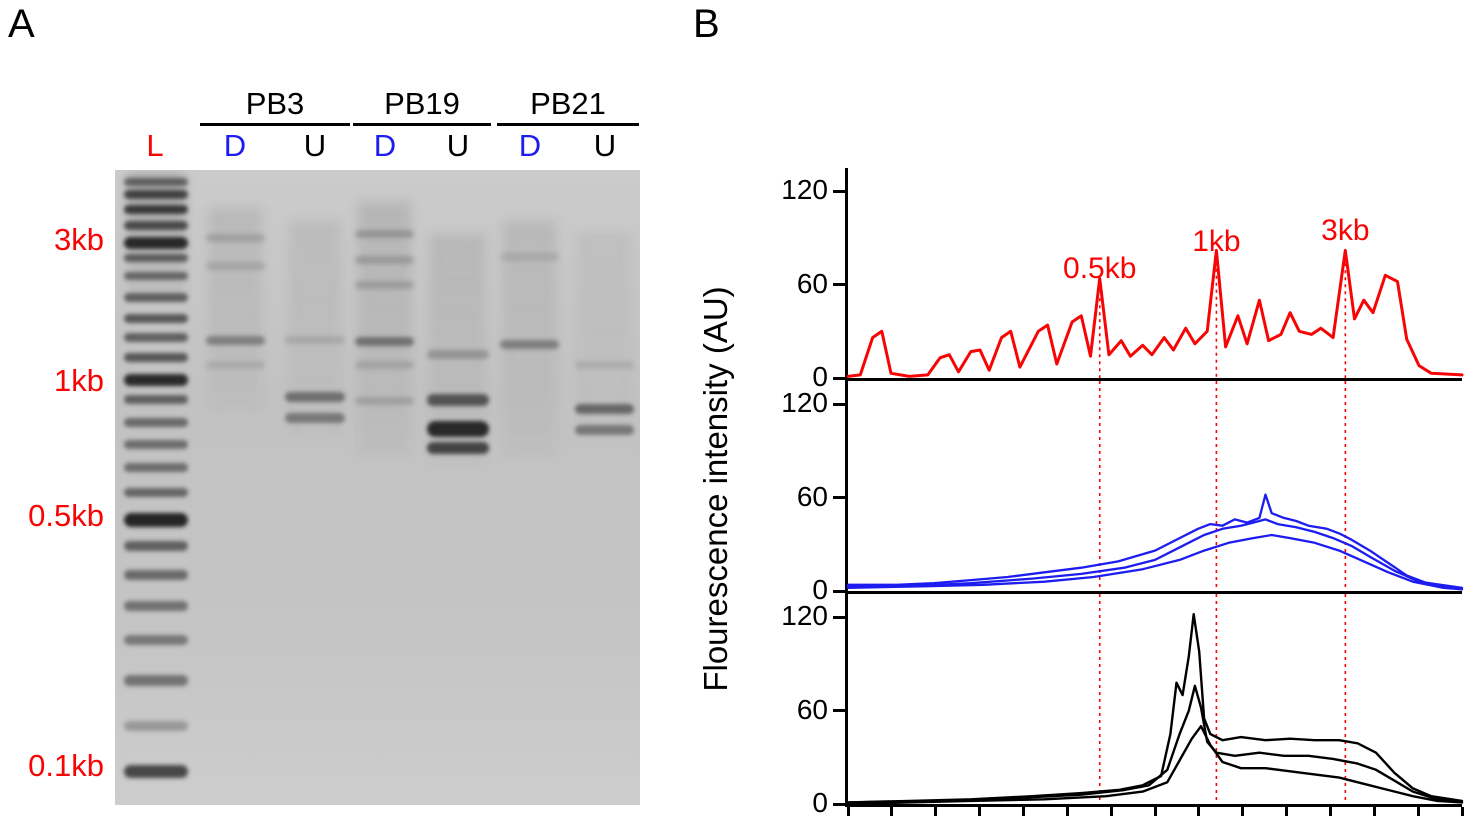 This screenshot has width=1474, height=824. I want to click on undigested-trace-svg, so click(1155, 700).